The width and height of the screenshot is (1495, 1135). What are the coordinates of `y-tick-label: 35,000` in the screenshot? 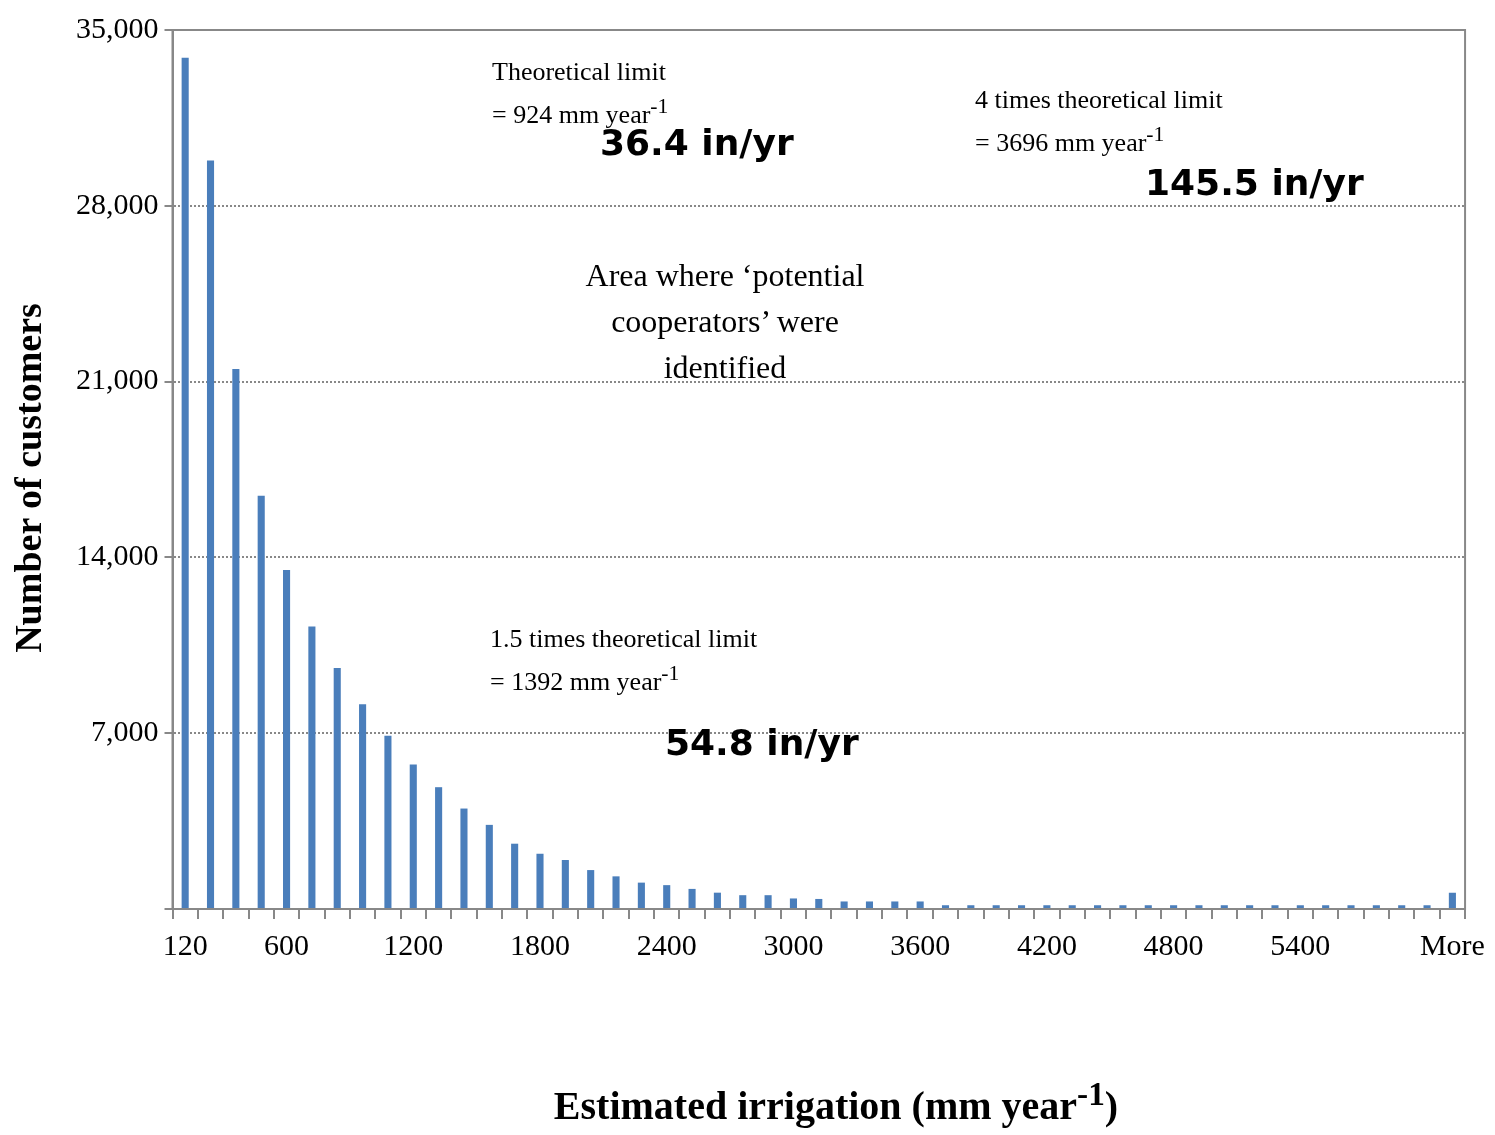 It's located at (117, 27).